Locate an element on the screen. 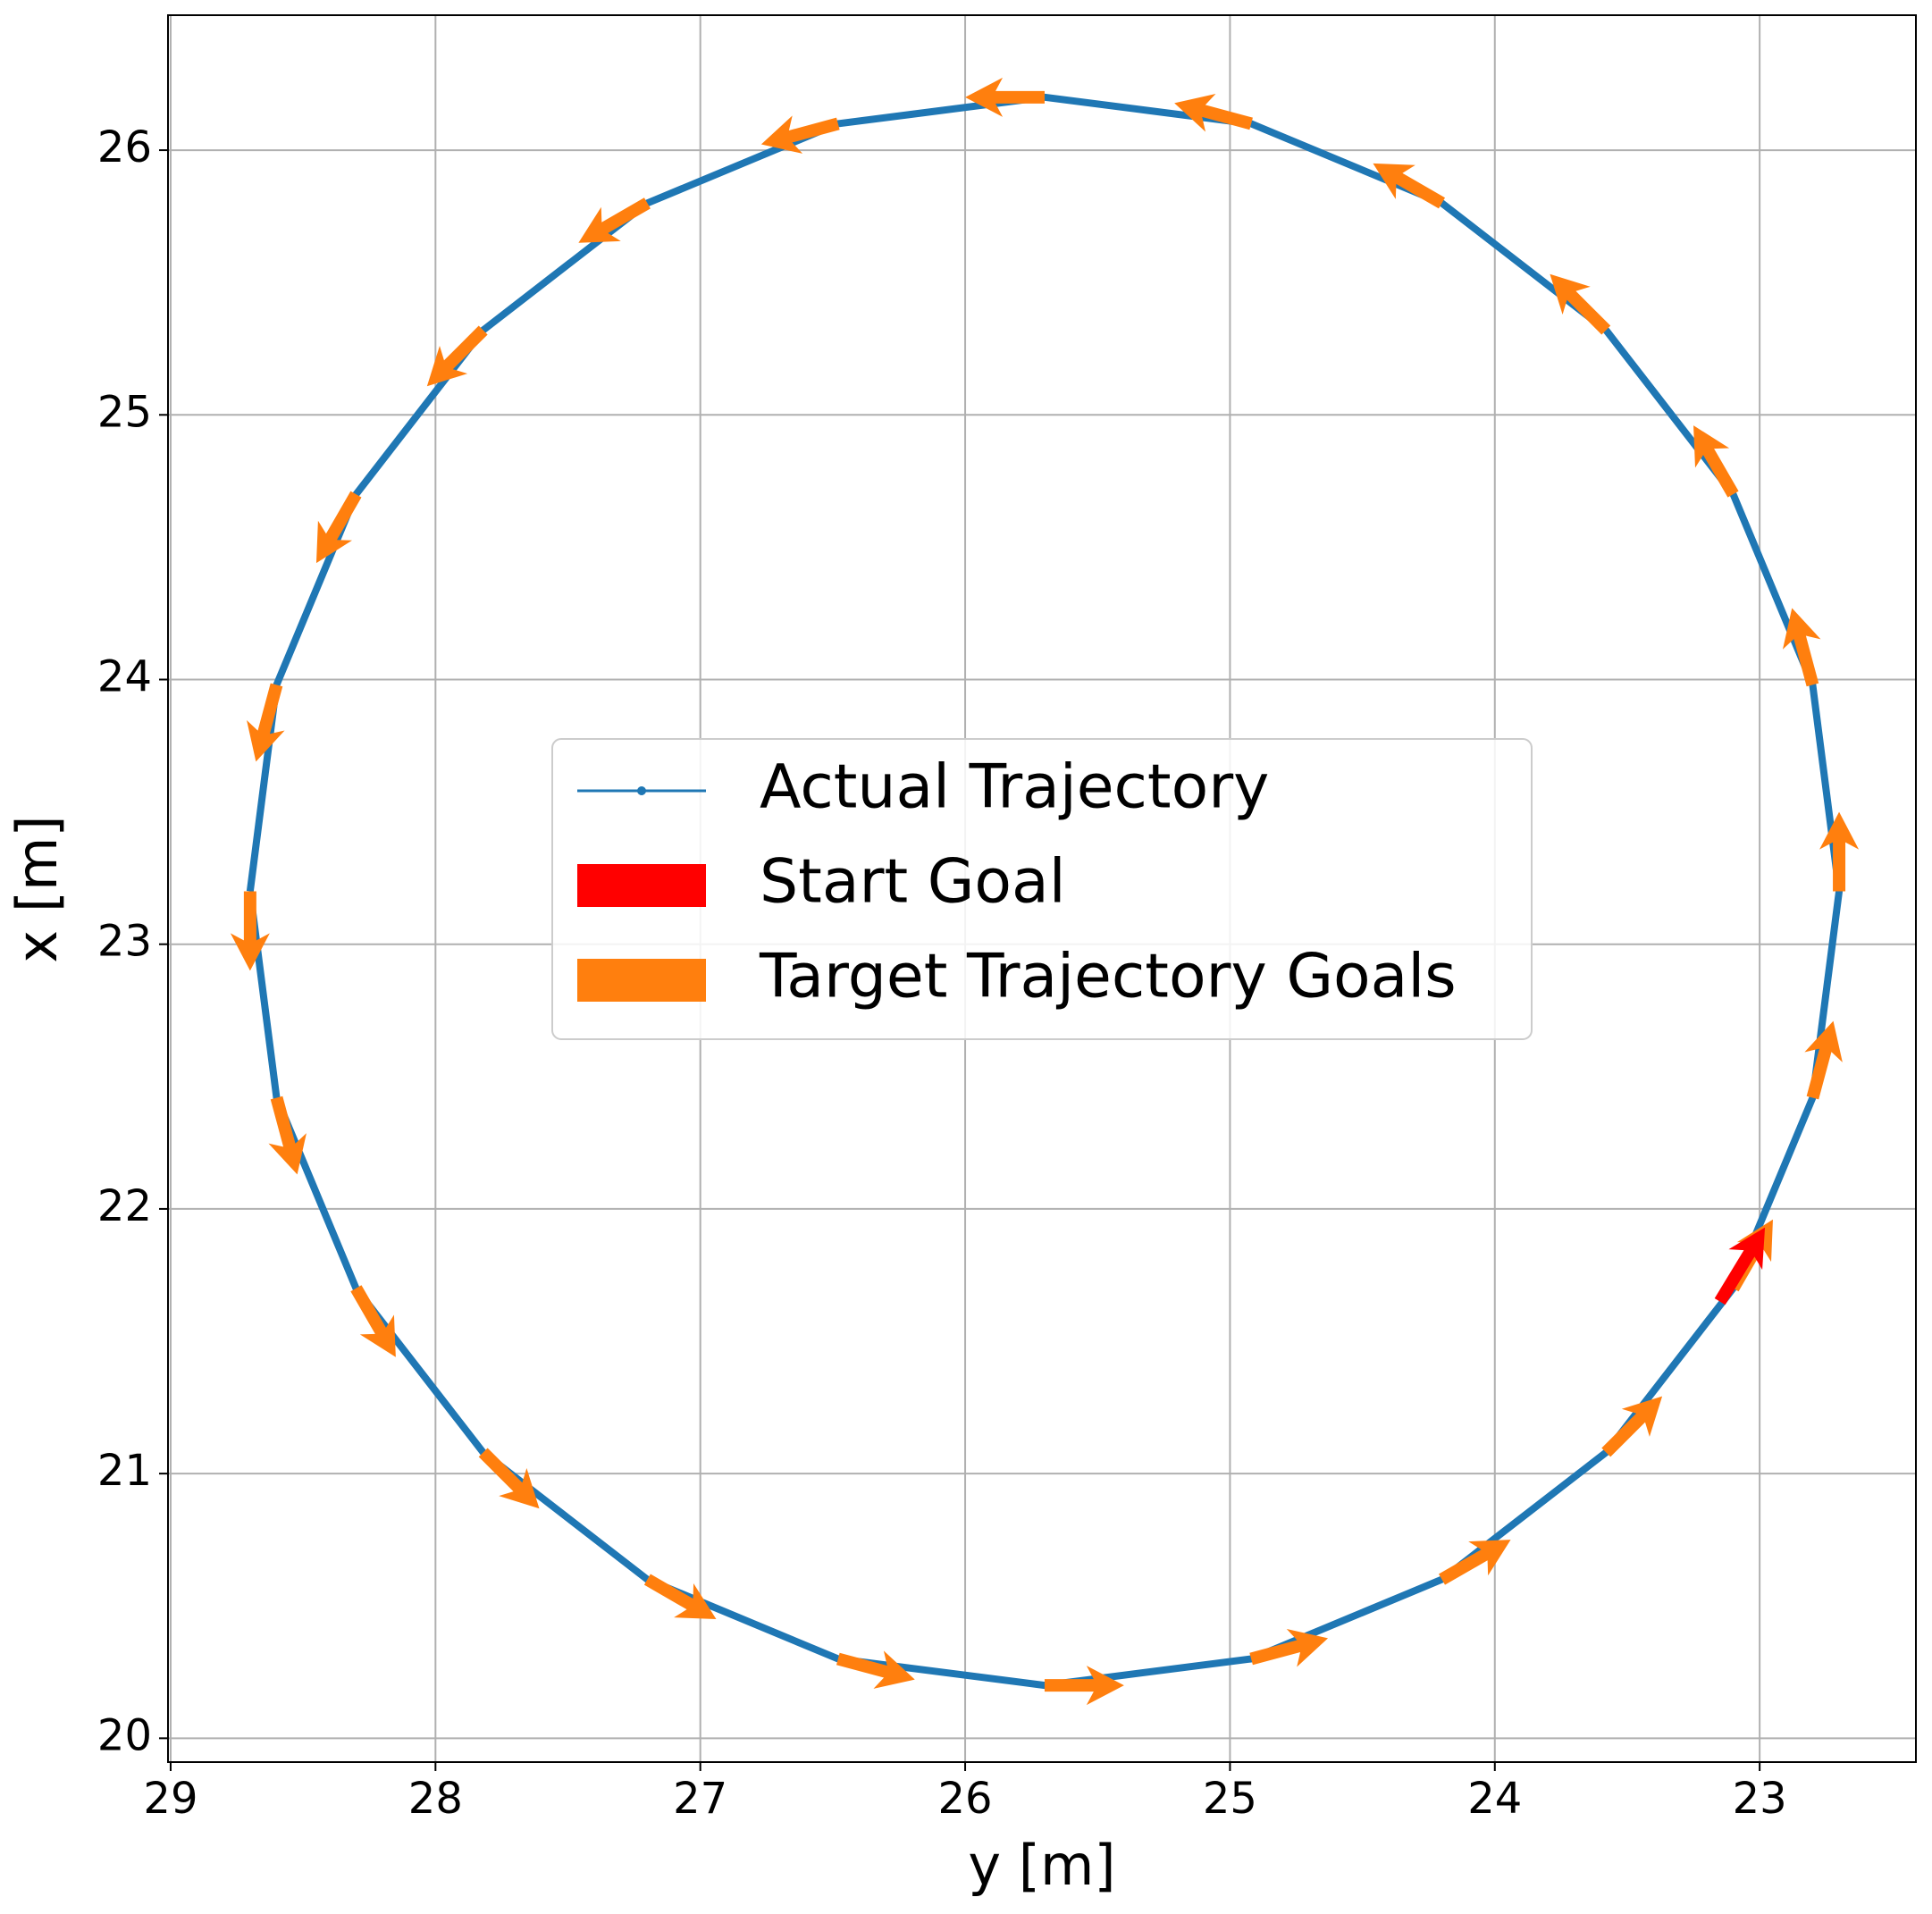 The width and height of the screenshot is (1932, 1914). x-tick-label: 28 is located at coordinates (435, 1799).